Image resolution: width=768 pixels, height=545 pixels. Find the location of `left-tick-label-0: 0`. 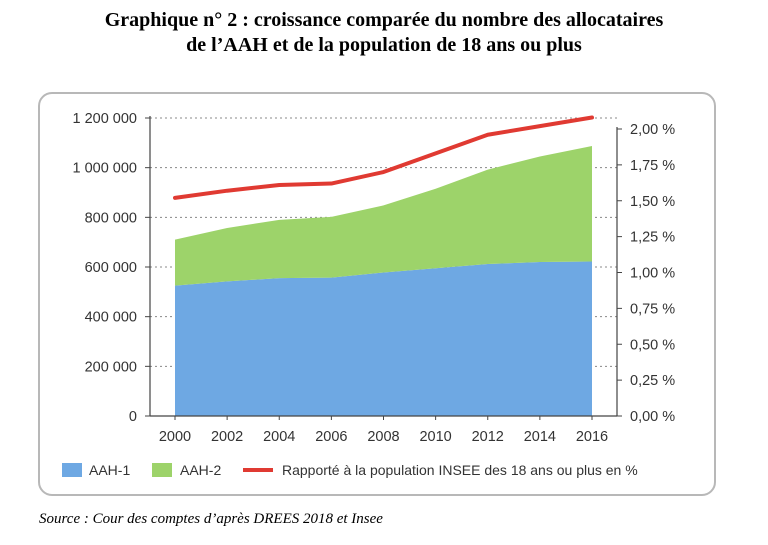

left-tick-label-0: 0 is located at coordinates (133, 417).